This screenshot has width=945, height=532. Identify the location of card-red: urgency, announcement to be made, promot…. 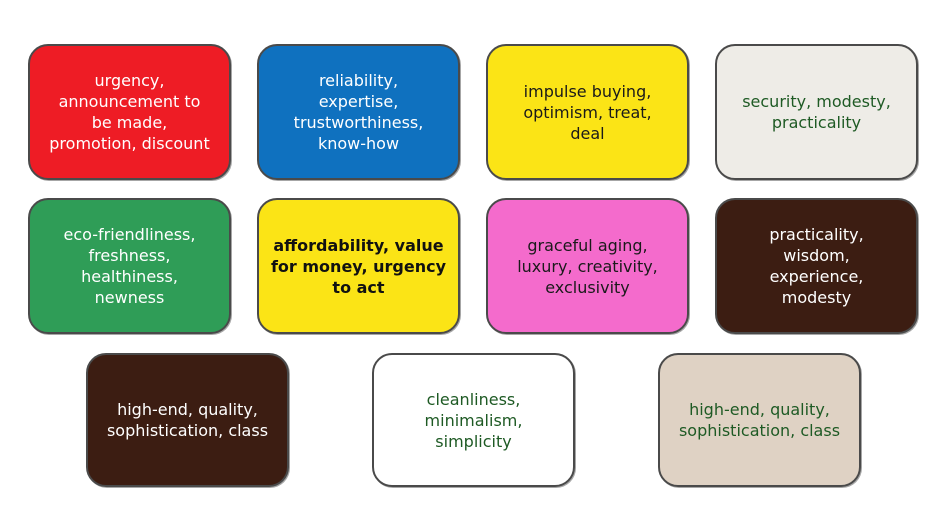
(129, 112).